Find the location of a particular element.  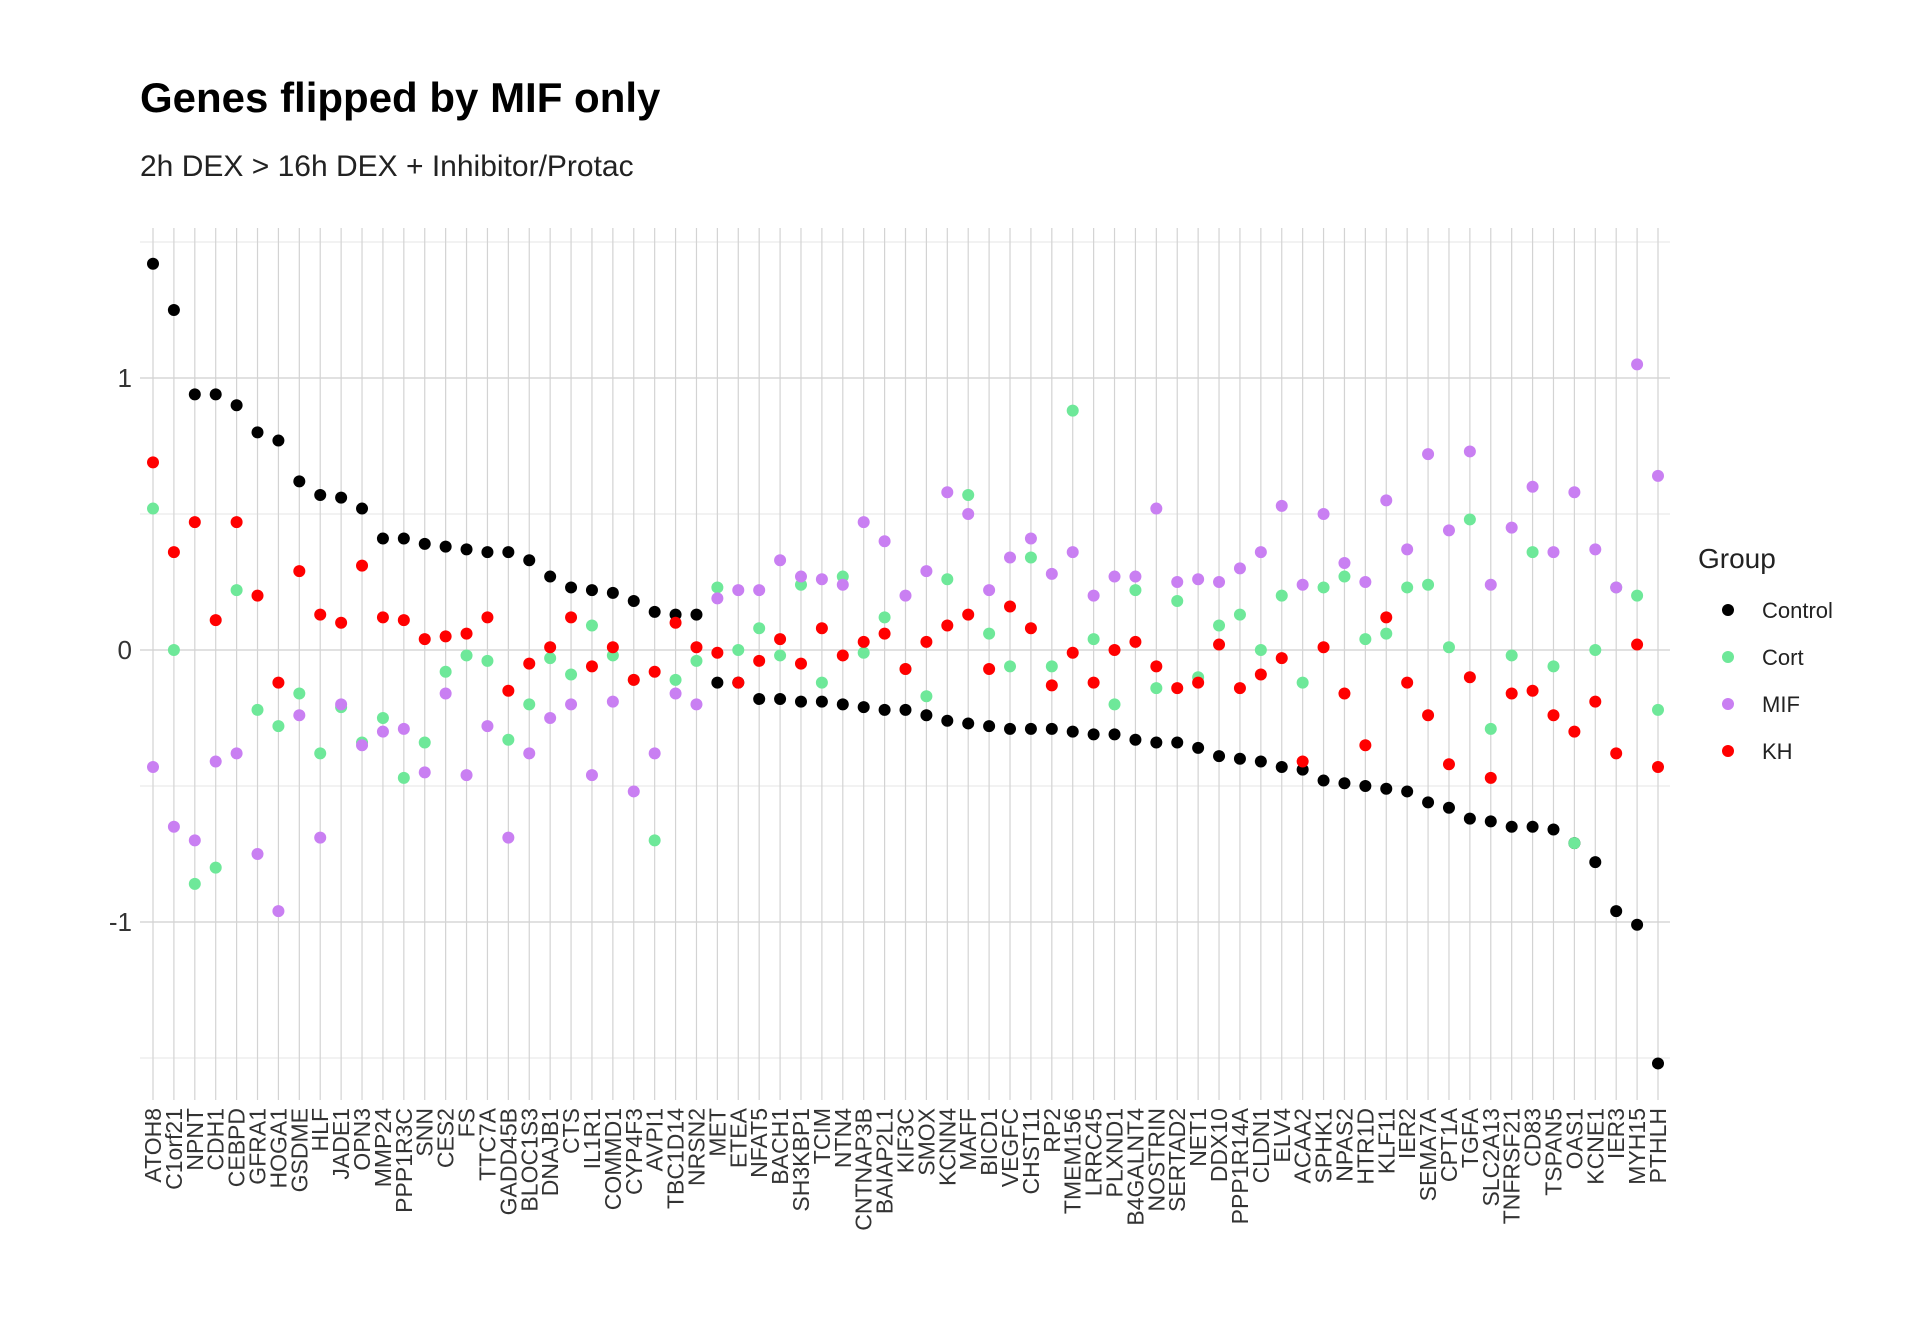

x-tick-label: KCNN4 is located at coordinates (947, 1147).